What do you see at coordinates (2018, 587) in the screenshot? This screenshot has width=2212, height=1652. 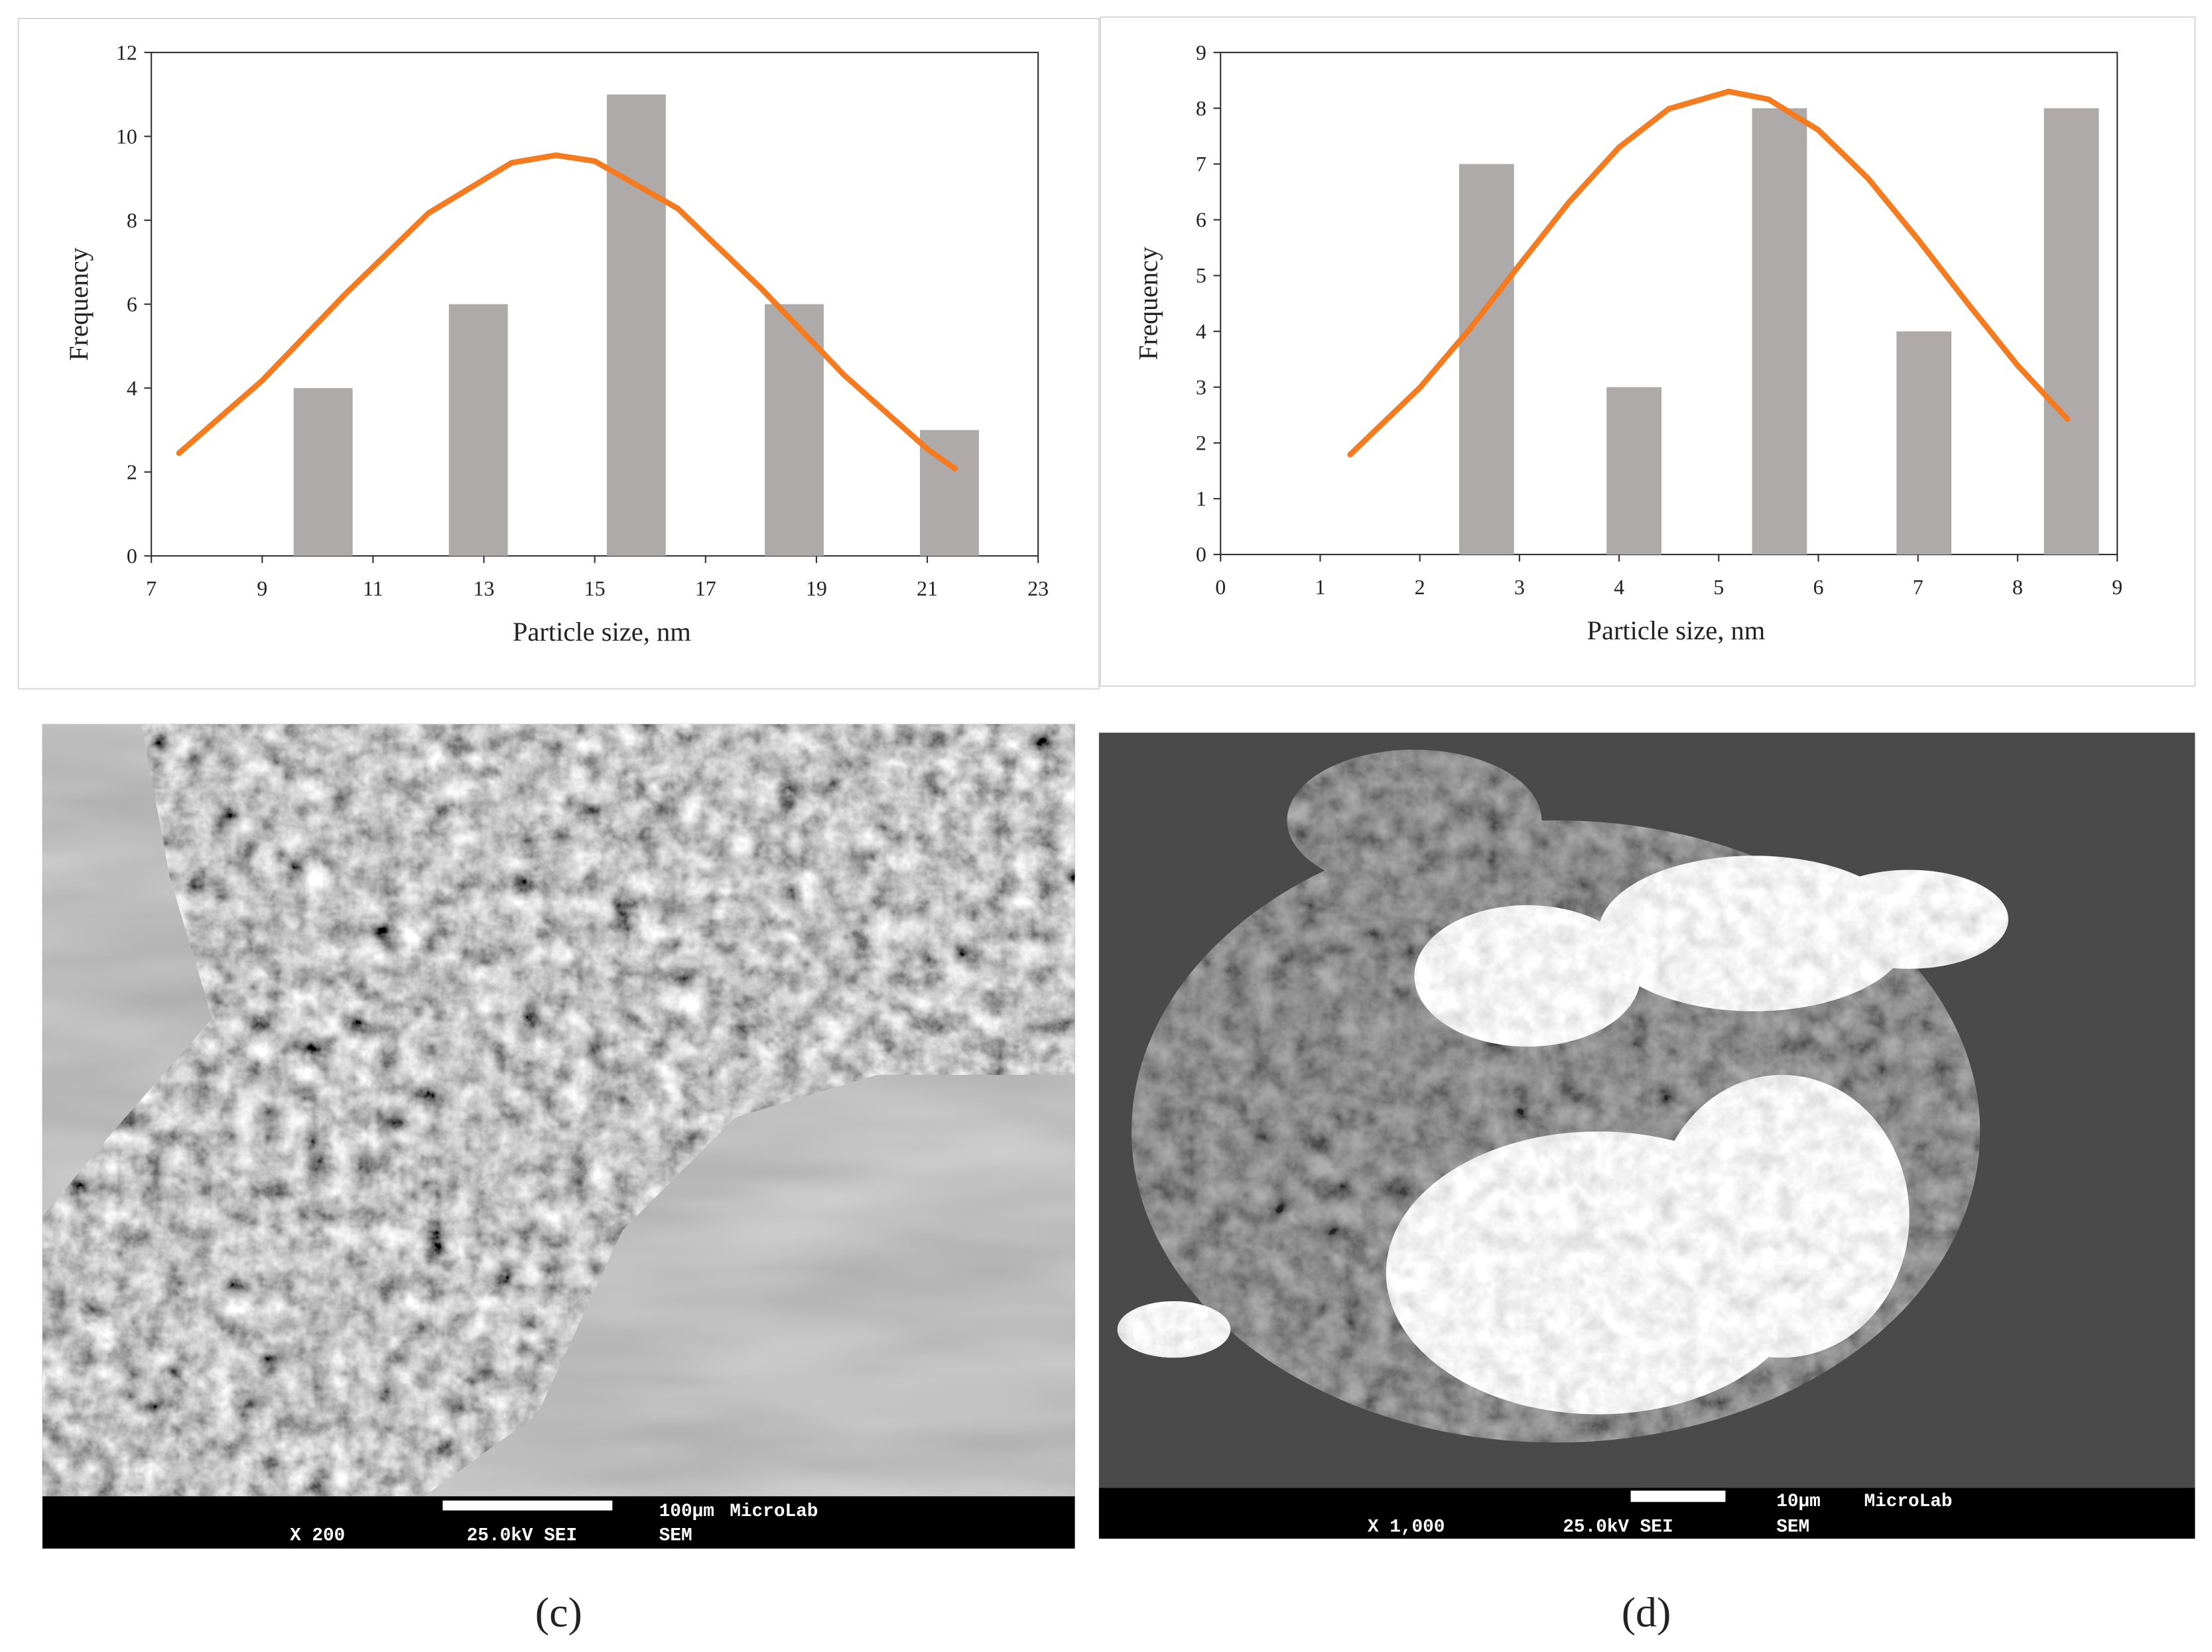 I see `x-tick-label: 8` at bounding box center [2018, 587].